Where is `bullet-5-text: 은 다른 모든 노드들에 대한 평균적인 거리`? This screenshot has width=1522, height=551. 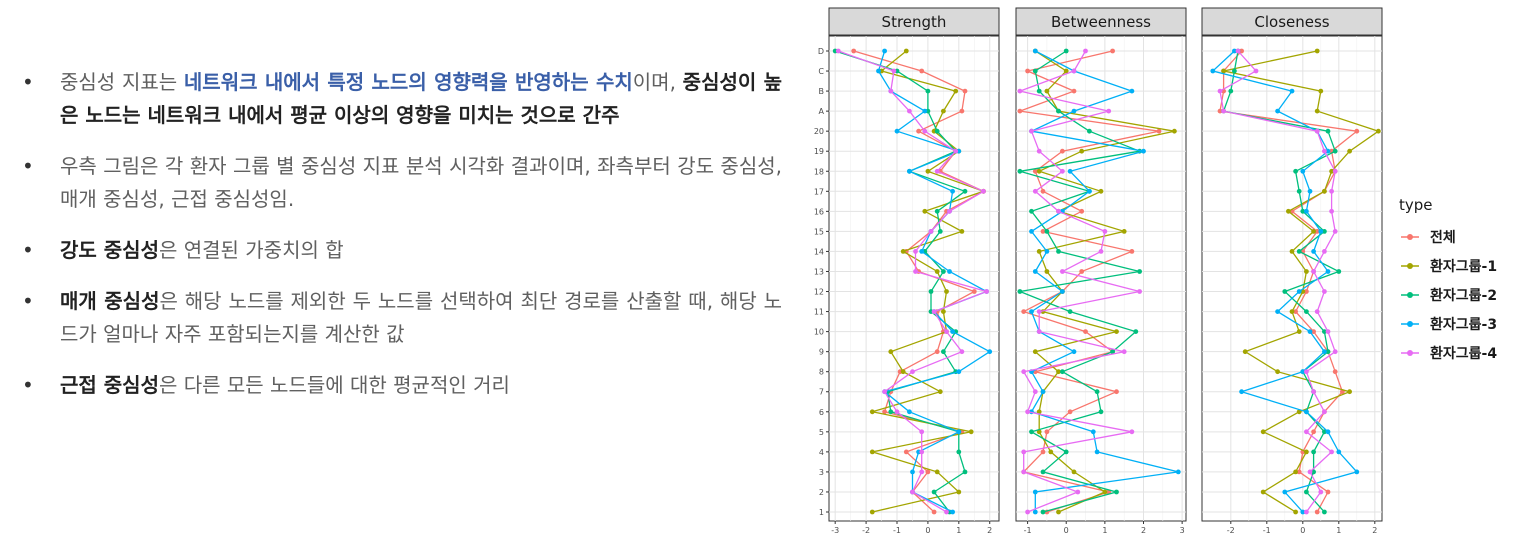 bullet-5-text: 은 다른 모든 노드들에 대한 평균적인 거리 is located at coordinates (334, 385).